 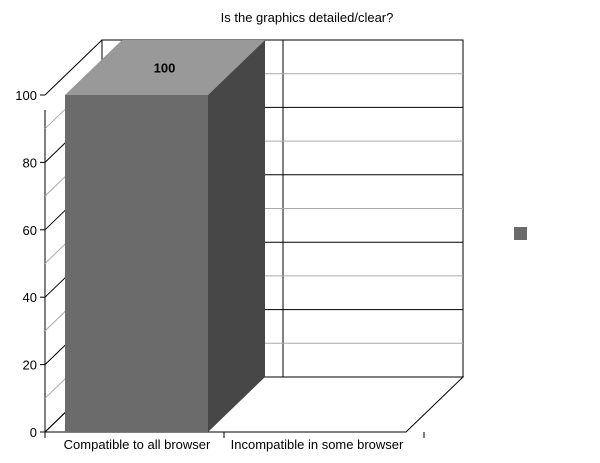 What do you see at coordinates (33, 432) in the screenshot?
I see `y-tick-label: 0` at bounding box center [33, 432].